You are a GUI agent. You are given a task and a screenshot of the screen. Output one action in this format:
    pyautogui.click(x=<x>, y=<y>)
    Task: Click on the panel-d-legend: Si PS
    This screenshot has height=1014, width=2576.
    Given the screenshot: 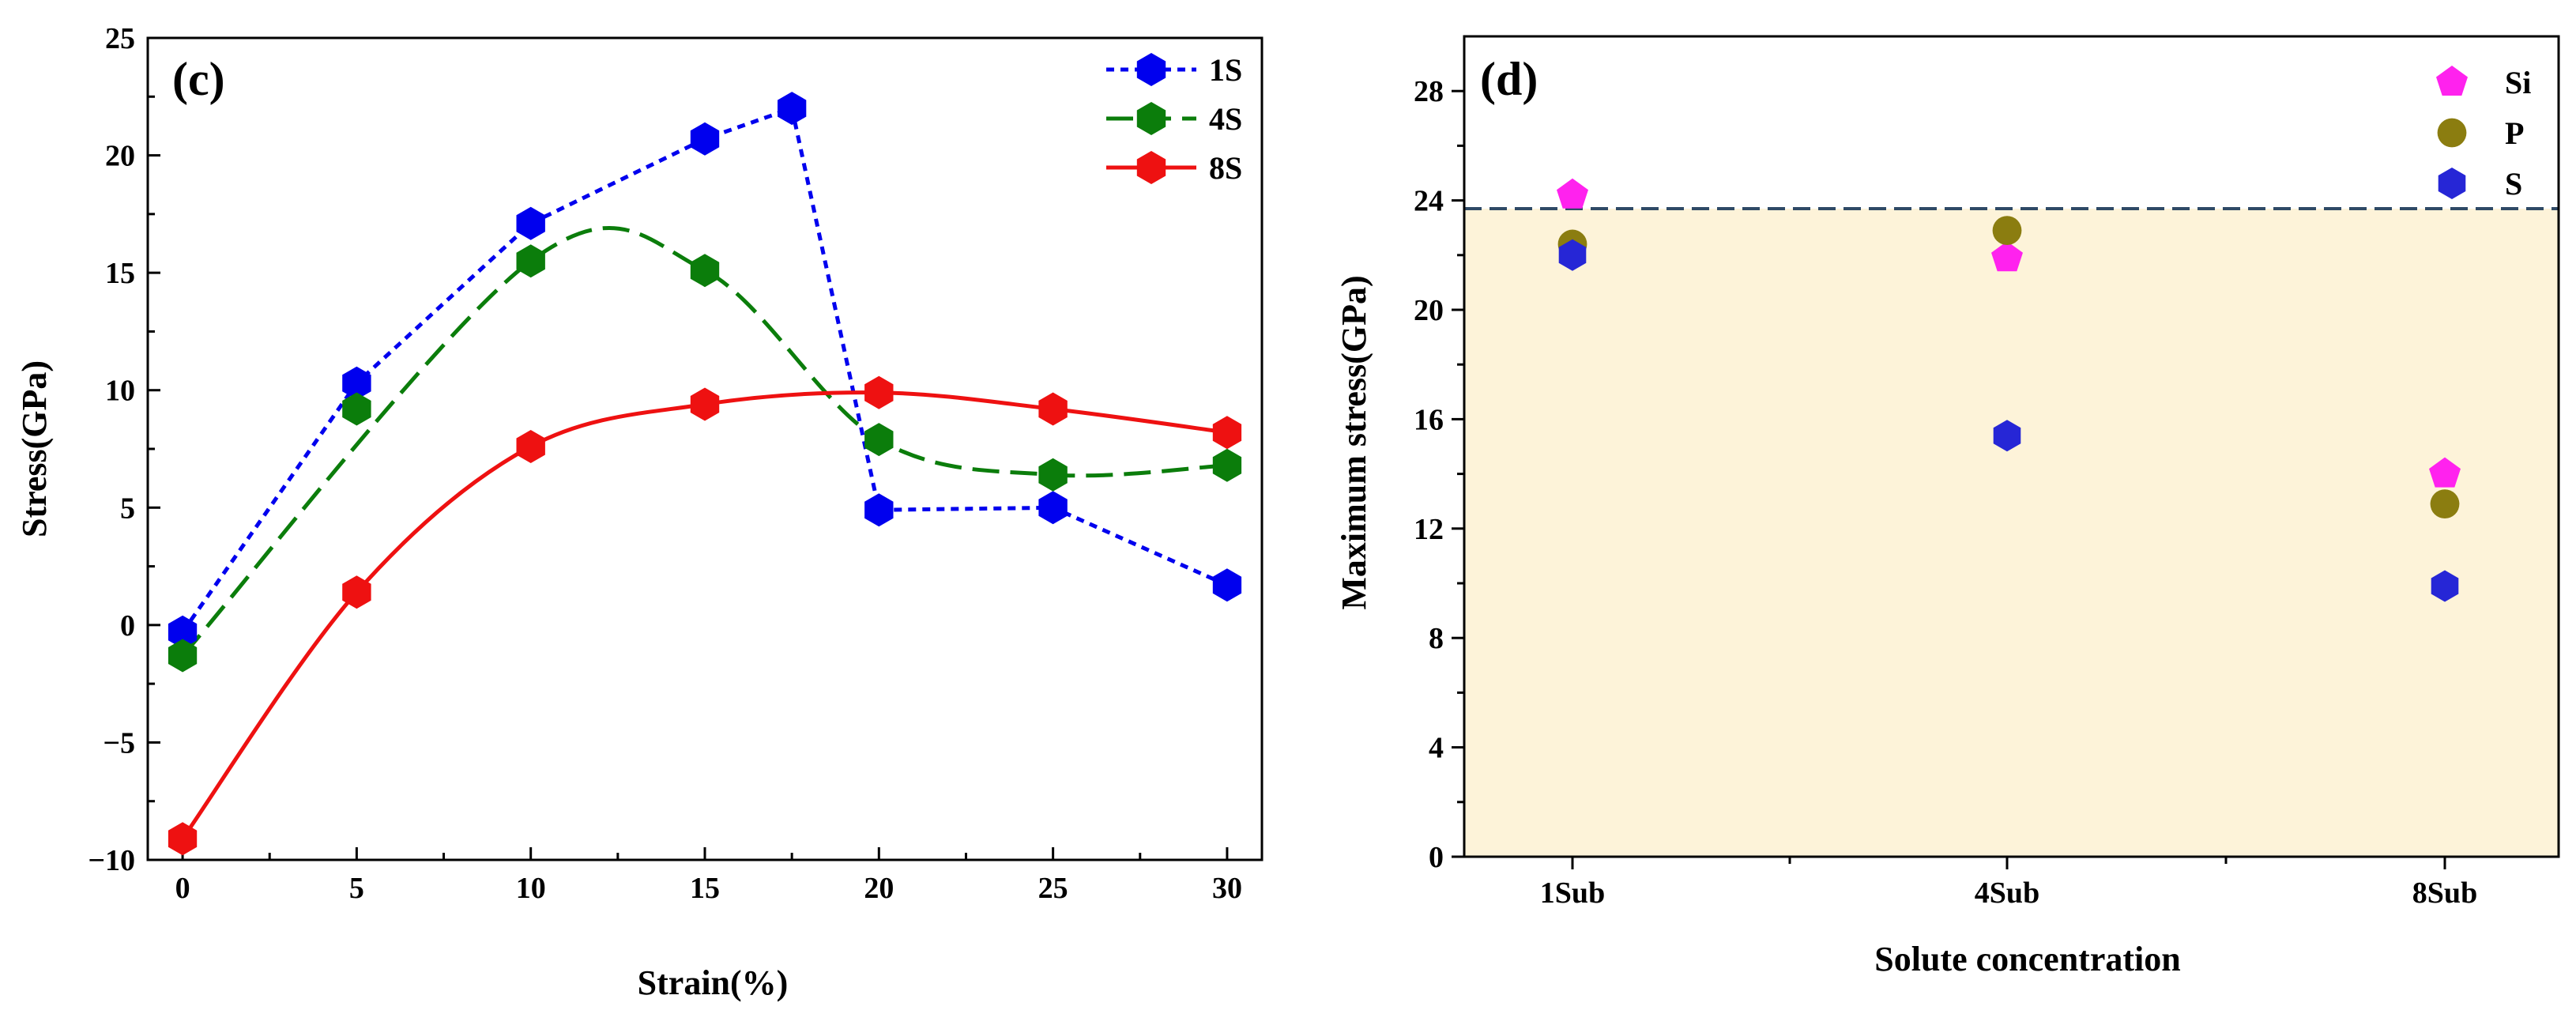 What is the action you would take?
    pyautogui.click(x=2483, y=133)
    